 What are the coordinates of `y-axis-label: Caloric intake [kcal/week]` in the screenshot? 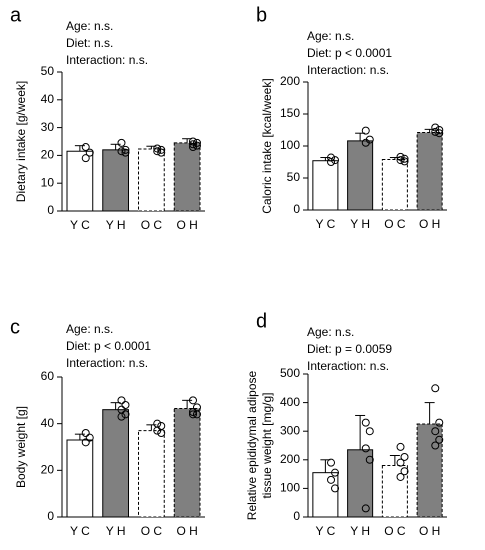 It's located at (267, 145).